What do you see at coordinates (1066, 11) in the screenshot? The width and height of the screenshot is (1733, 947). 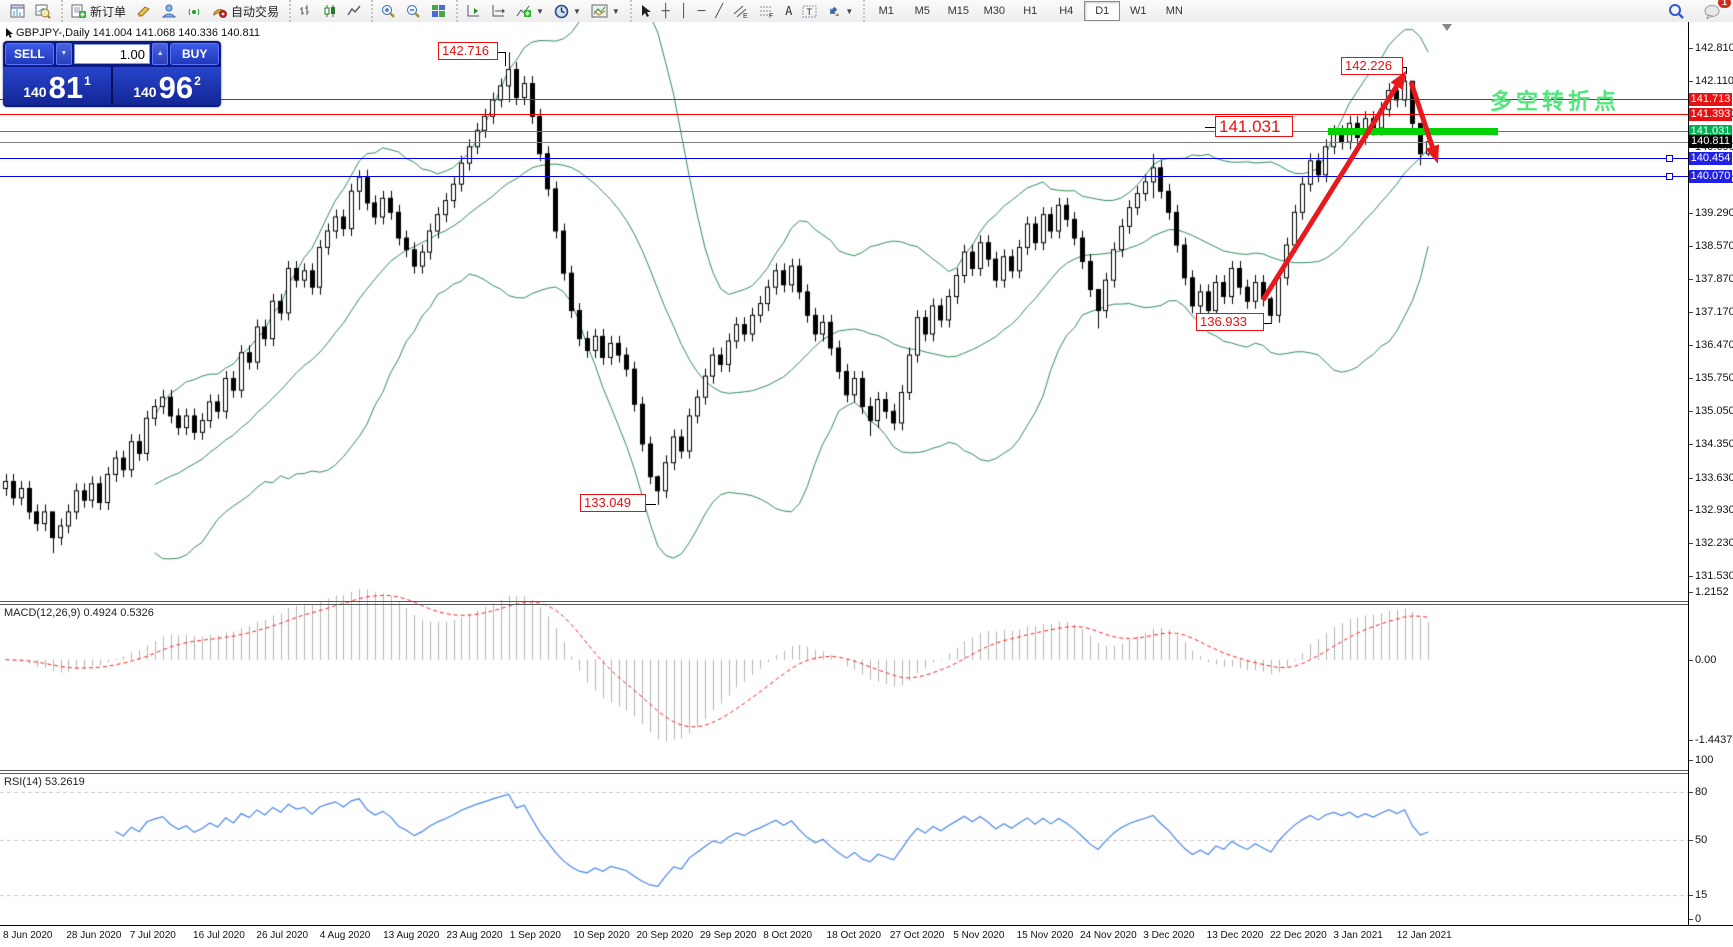 I see `timeframe-button-h4: H4` at bounding box center [1066, 11].